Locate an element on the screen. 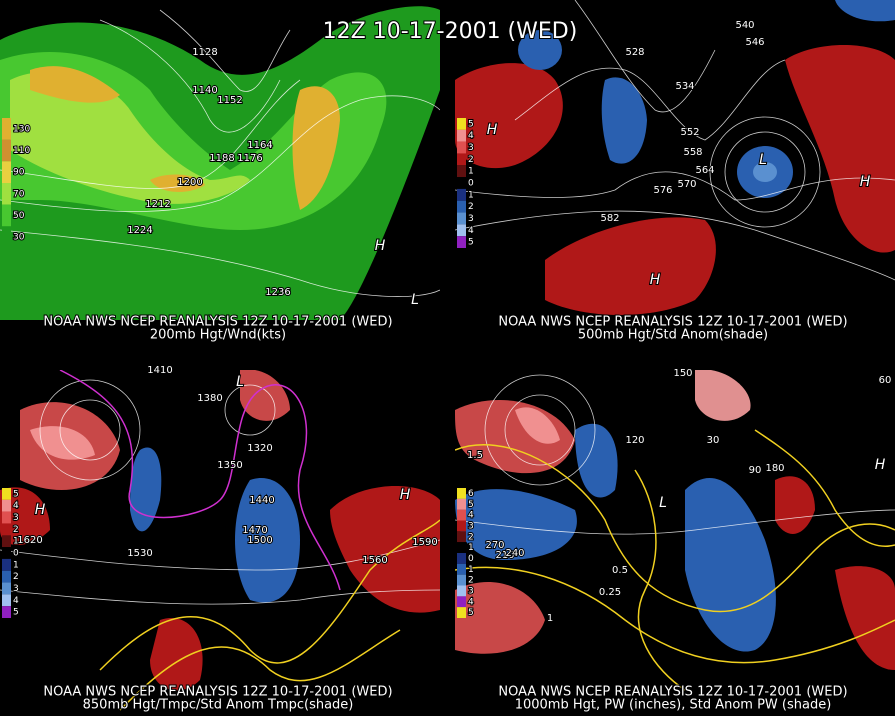  contour-label: 60 is located at coordinates (885, 380).